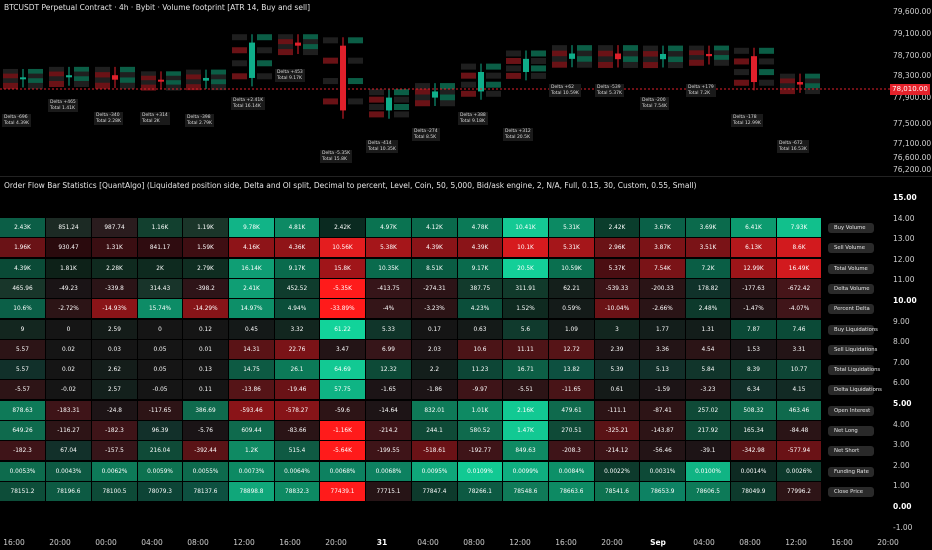 Image resolution: width=932 pixels, height=550 pixels. I want to click on table-cell: 14.31, so click(252, 349).